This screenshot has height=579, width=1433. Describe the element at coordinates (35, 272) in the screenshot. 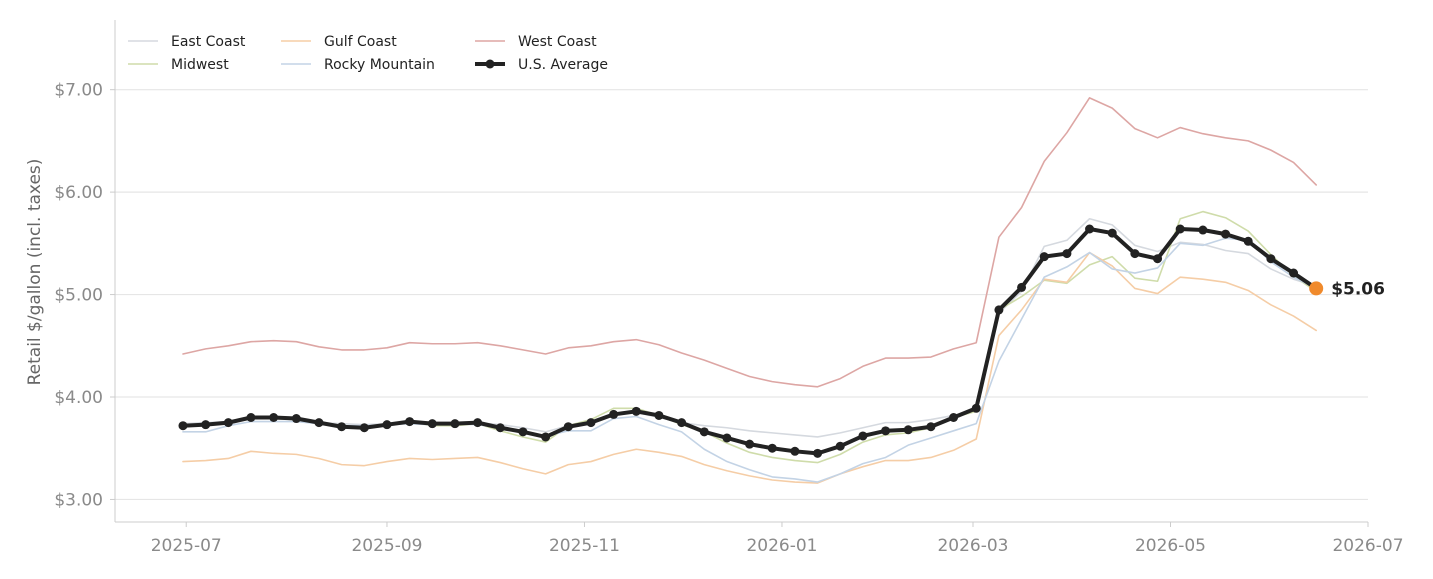

I see `y-axis-title: Retail $/gallon (incl. taxes)` at that location.